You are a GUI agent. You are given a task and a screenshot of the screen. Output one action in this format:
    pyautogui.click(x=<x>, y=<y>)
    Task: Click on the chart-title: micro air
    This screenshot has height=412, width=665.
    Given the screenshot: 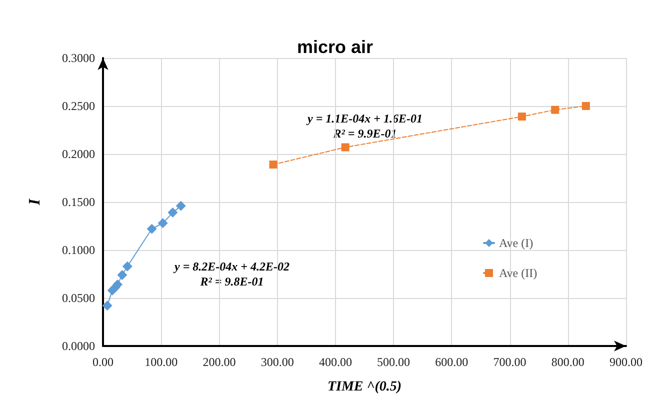 What is the action you would take?
    pyautogui.click(x=335, y=47)
    